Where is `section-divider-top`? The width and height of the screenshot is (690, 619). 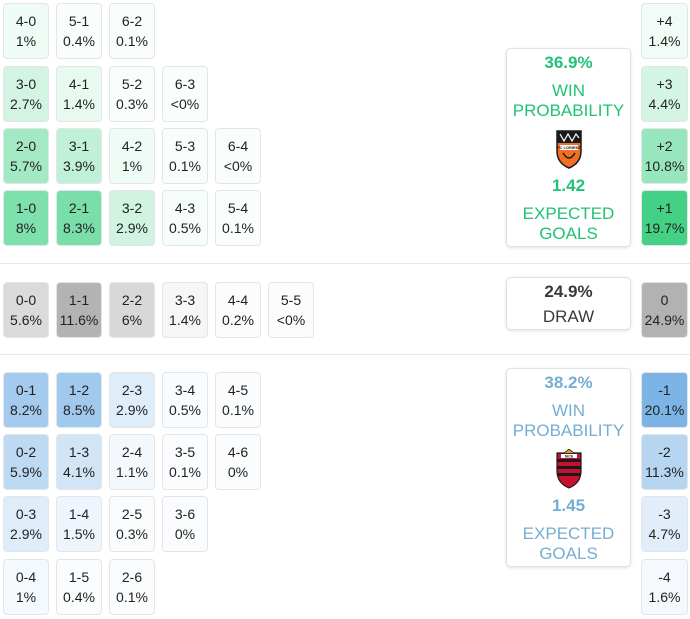
section-divider-top is located at coordinates (345, 263).